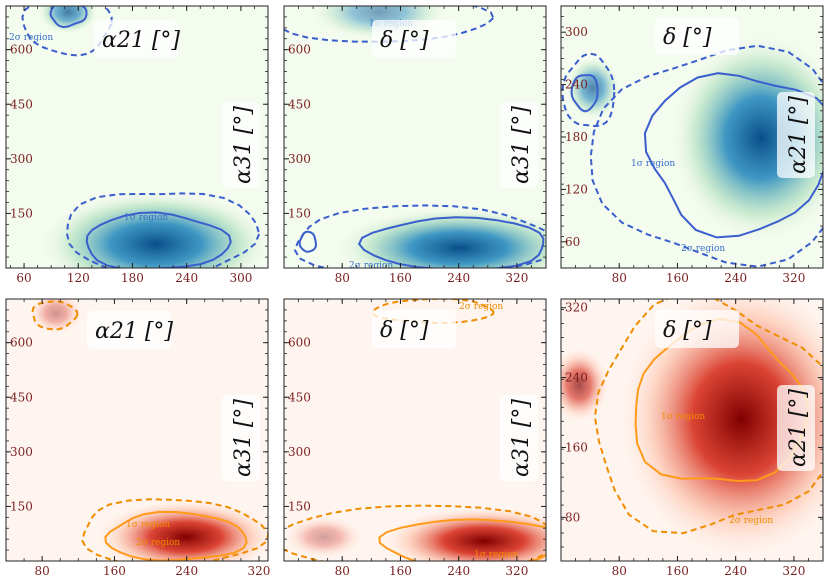 The image size is (830, 587). What do you see at coordinates (132, 278) in the screenshot?
I see `x-tick-label: 180` at bounding box center [132, 278].